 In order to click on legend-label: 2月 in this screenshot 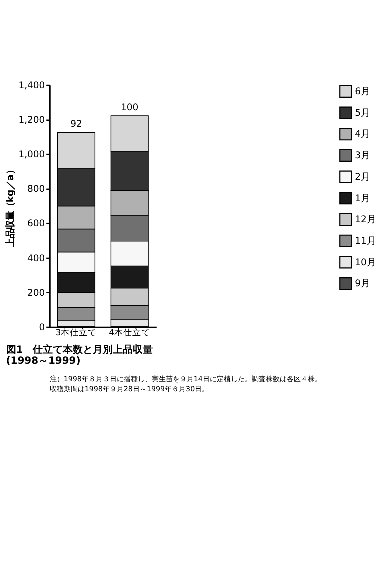, I will do `click(362, 177)`.